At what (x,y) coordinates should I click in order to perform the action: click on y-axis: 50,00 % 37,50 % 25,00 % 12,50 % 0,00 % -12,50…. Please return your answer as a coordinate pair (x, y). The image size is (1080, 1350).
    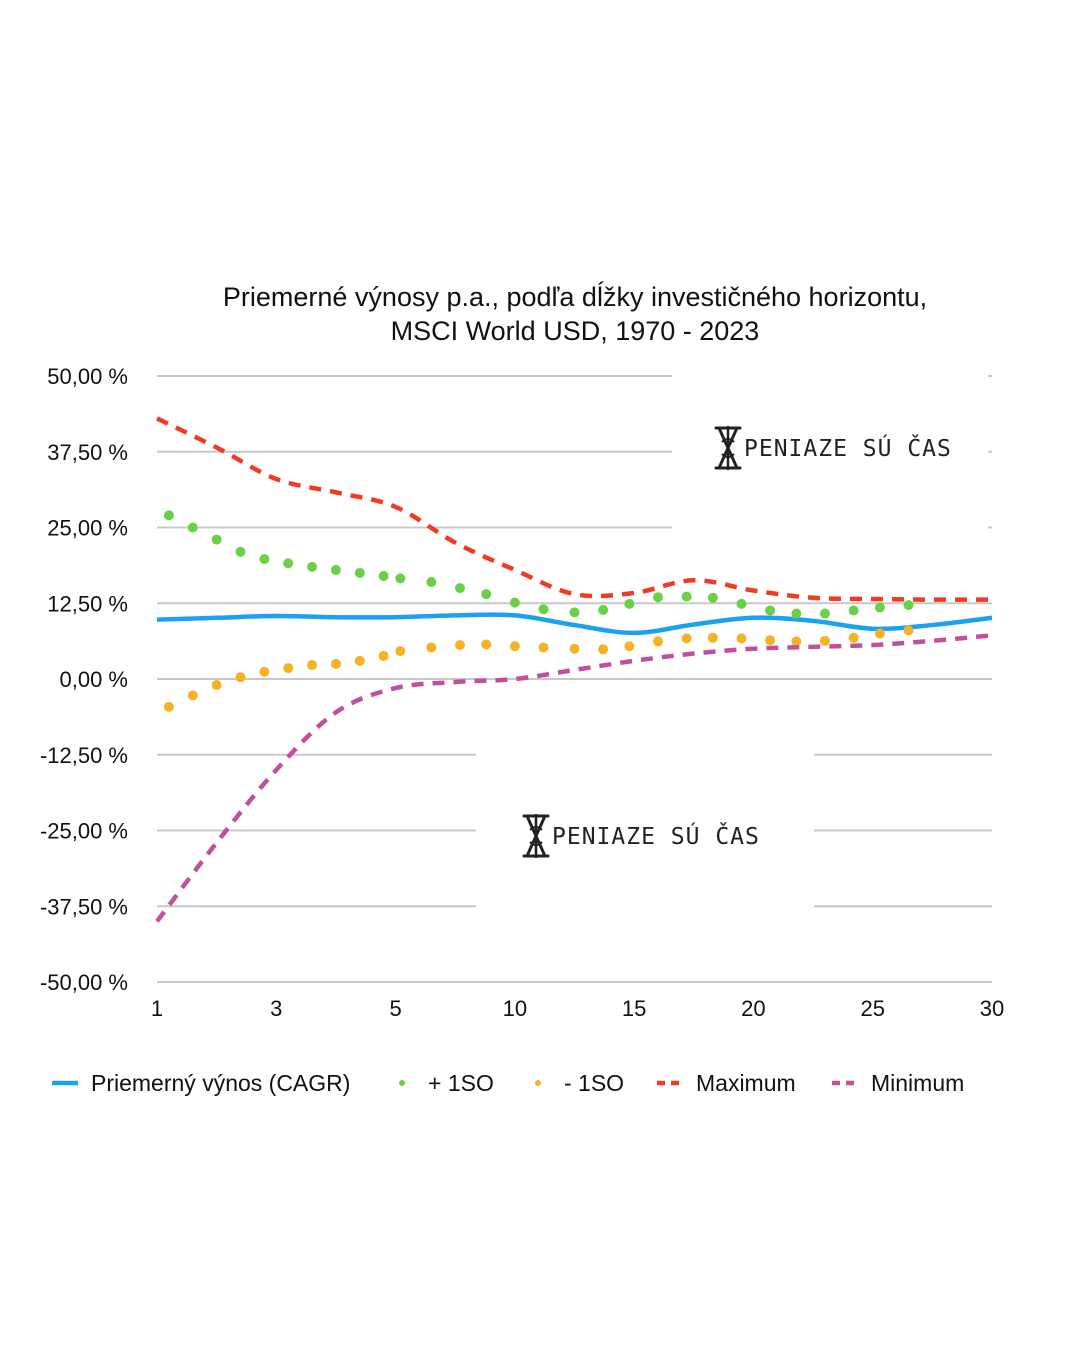
    Looking at the image, I should click on (84, 679).